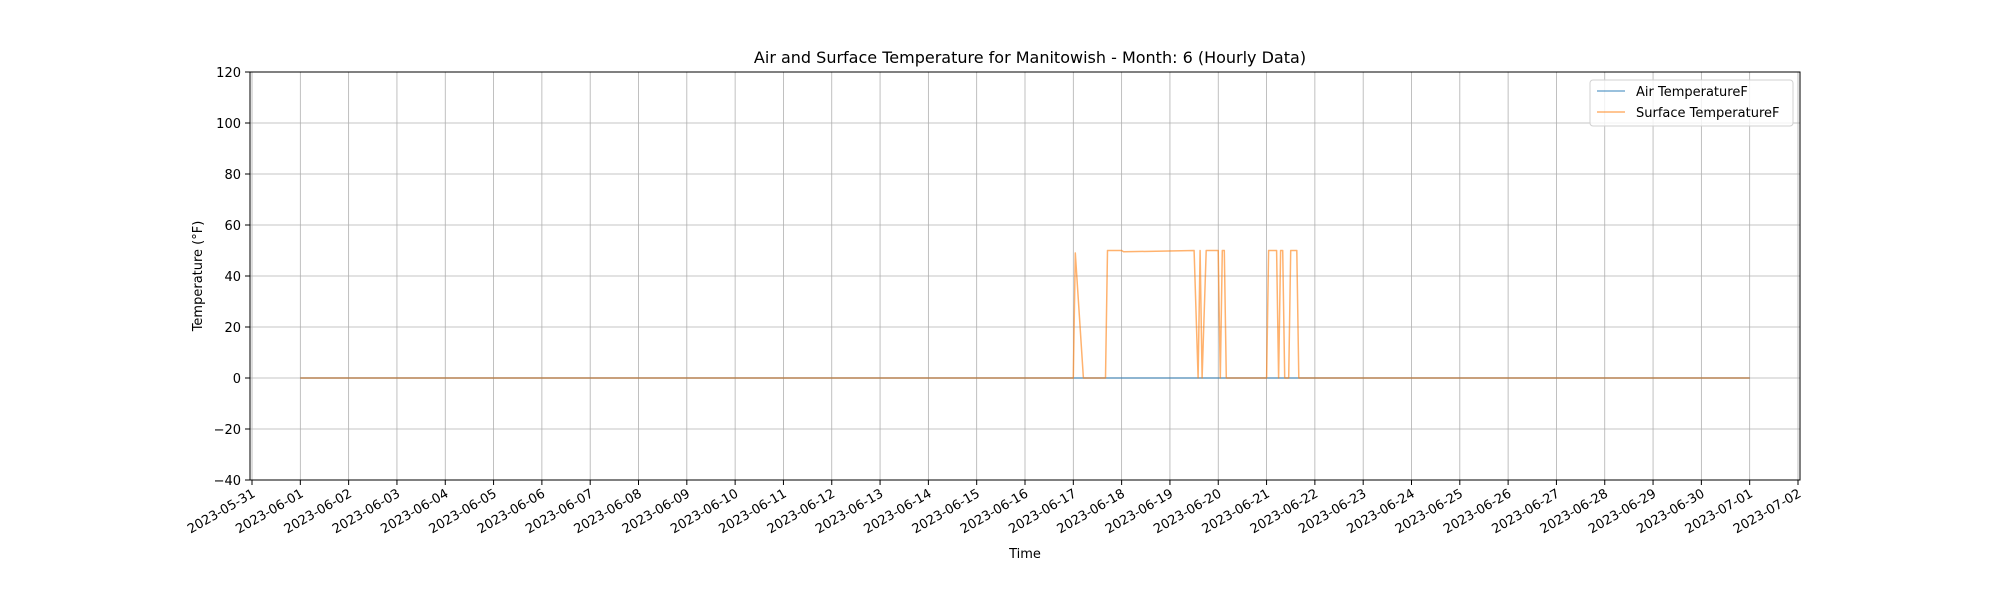 This screenshot has height=600, width=2000. Describe the element at coordinates (232, 175) in the screenshot. I see `y-tick-label: 80` at that location.